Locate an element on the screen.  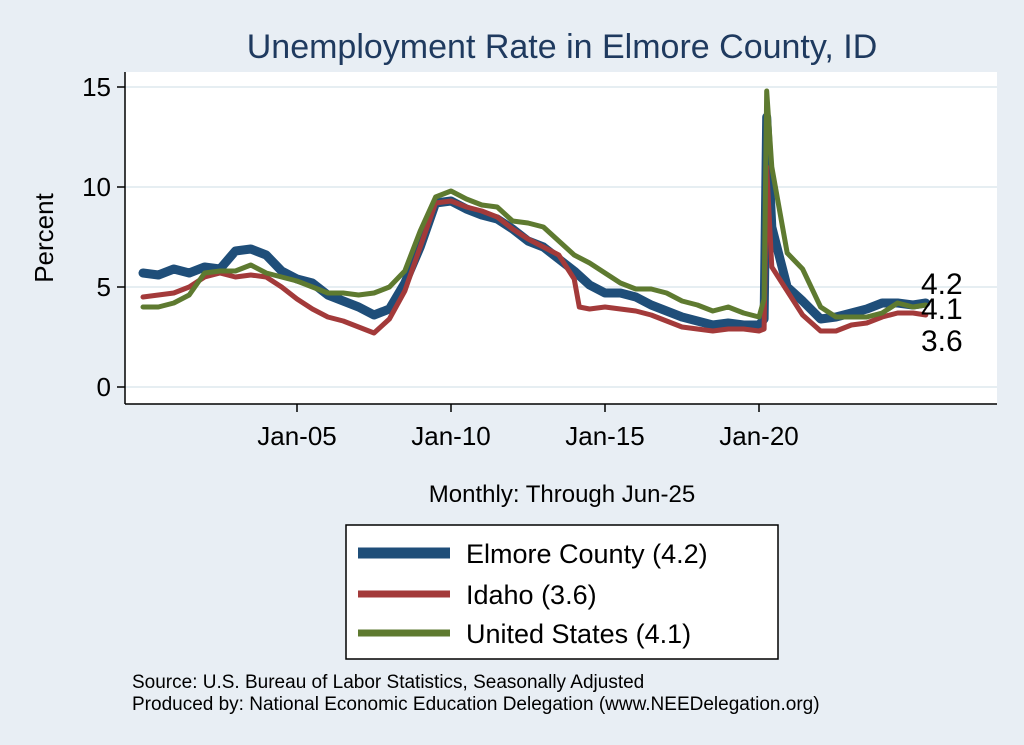
legend-label-2: United States (4.1) is located at coordinates (578, 634).